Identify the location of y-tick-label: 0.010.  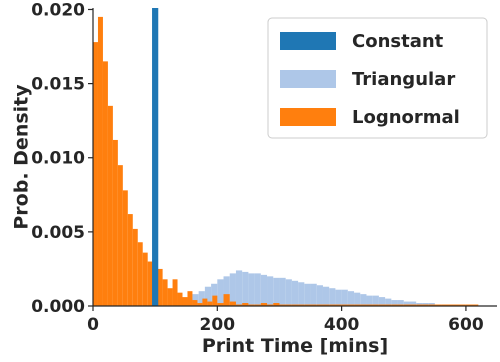
(58, 159).